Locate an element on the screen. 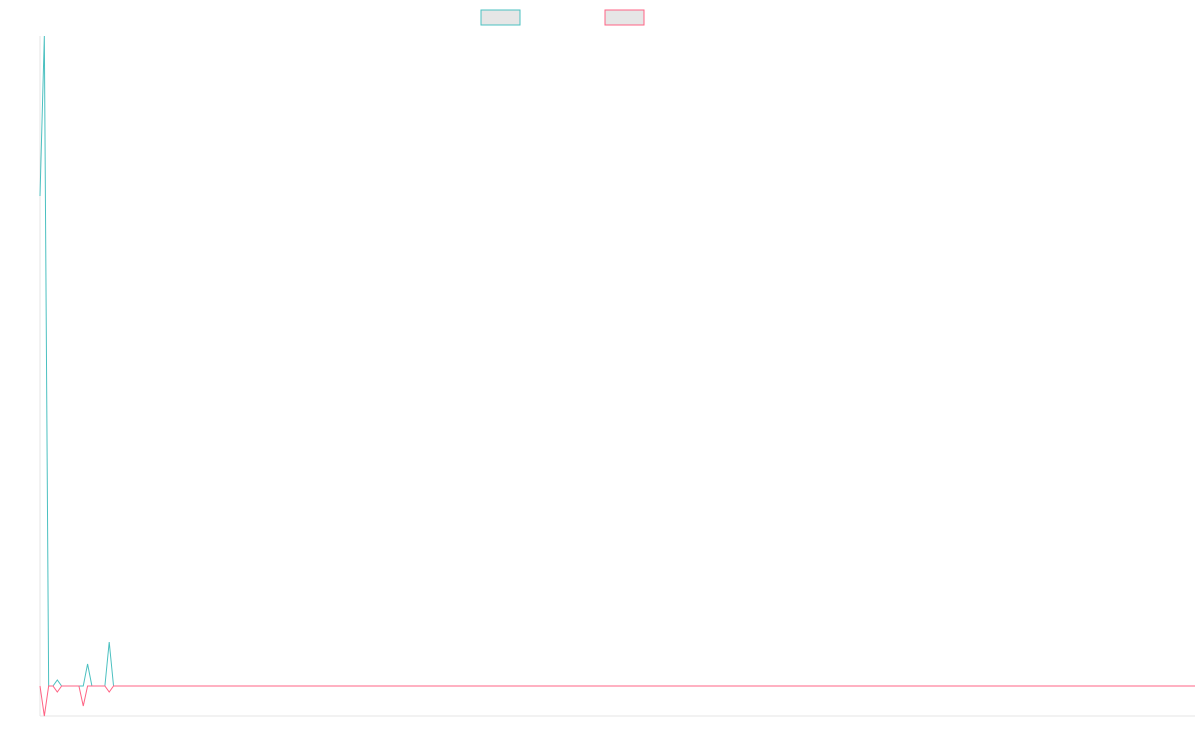  series-line is located at coordinates (617, 701).